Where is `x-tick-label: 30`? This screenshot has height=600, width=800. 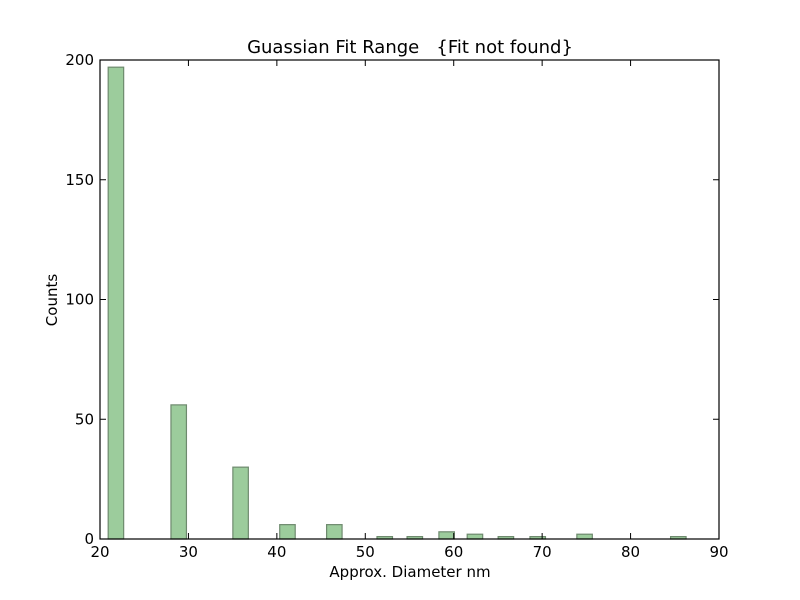 x-tick-label: 30 is located at coordinates (188, 552).